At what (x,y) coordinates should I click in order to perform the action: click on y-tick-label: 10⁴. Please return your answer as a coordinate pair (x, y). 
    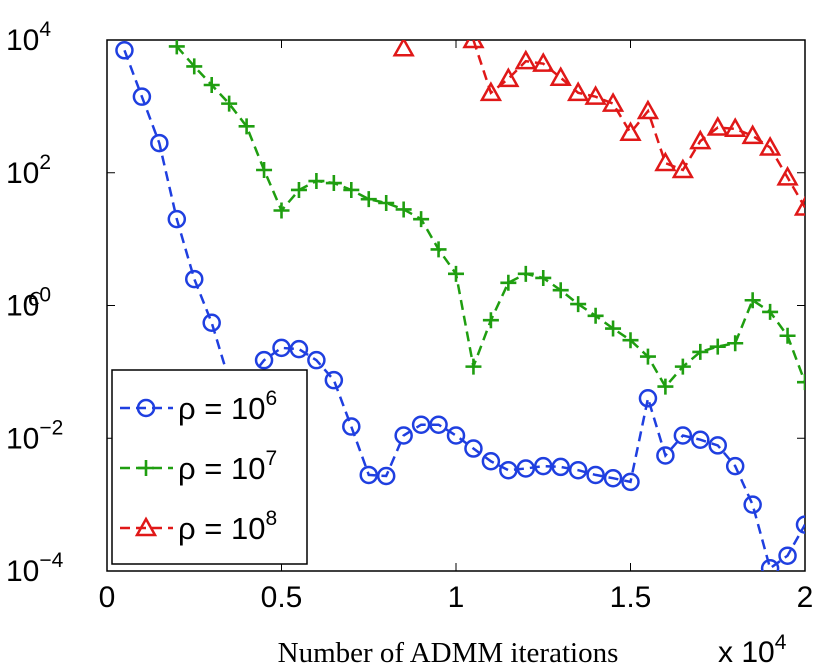
    Looking at the image, I should click on (28, 37).